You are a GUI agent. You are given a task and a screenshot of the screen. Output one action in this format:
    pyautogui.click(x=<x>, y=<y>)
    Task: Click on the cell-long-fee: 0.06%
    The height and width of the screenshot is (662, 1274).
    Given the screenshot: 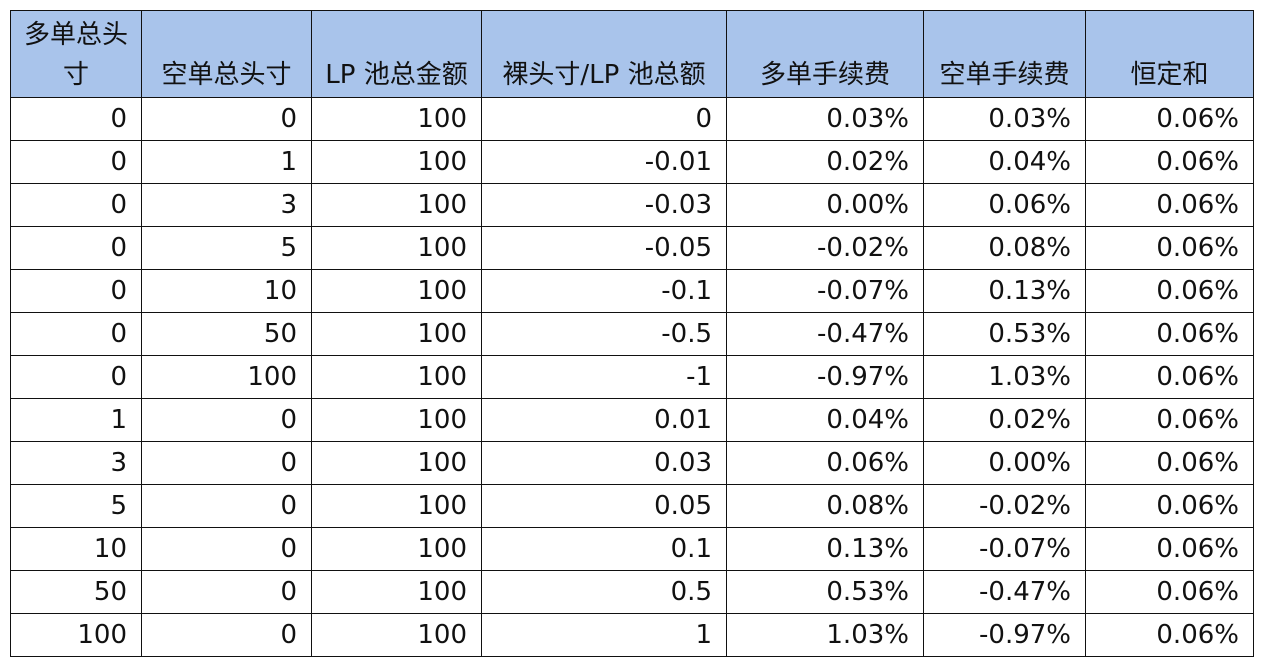 What is the action you would take?
    pyautogui.click(x=825, y=463)
    